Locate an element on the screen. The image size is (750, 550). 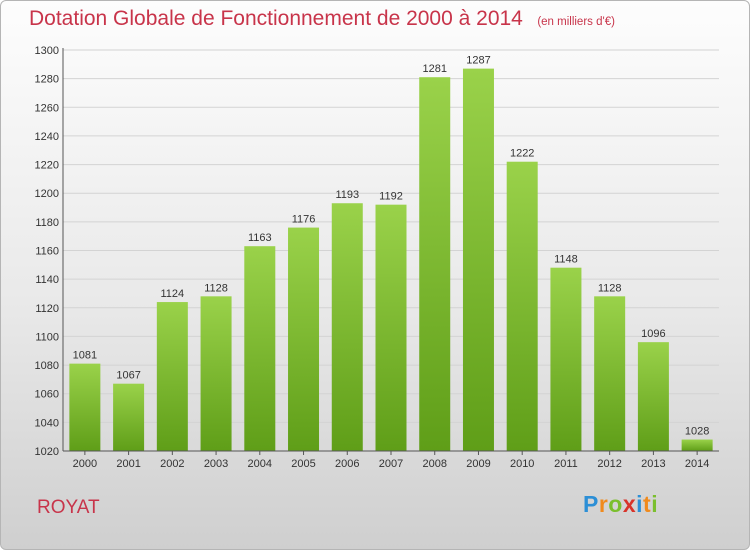
bar-value-label: 1193 is located at coordinates (347, 195).